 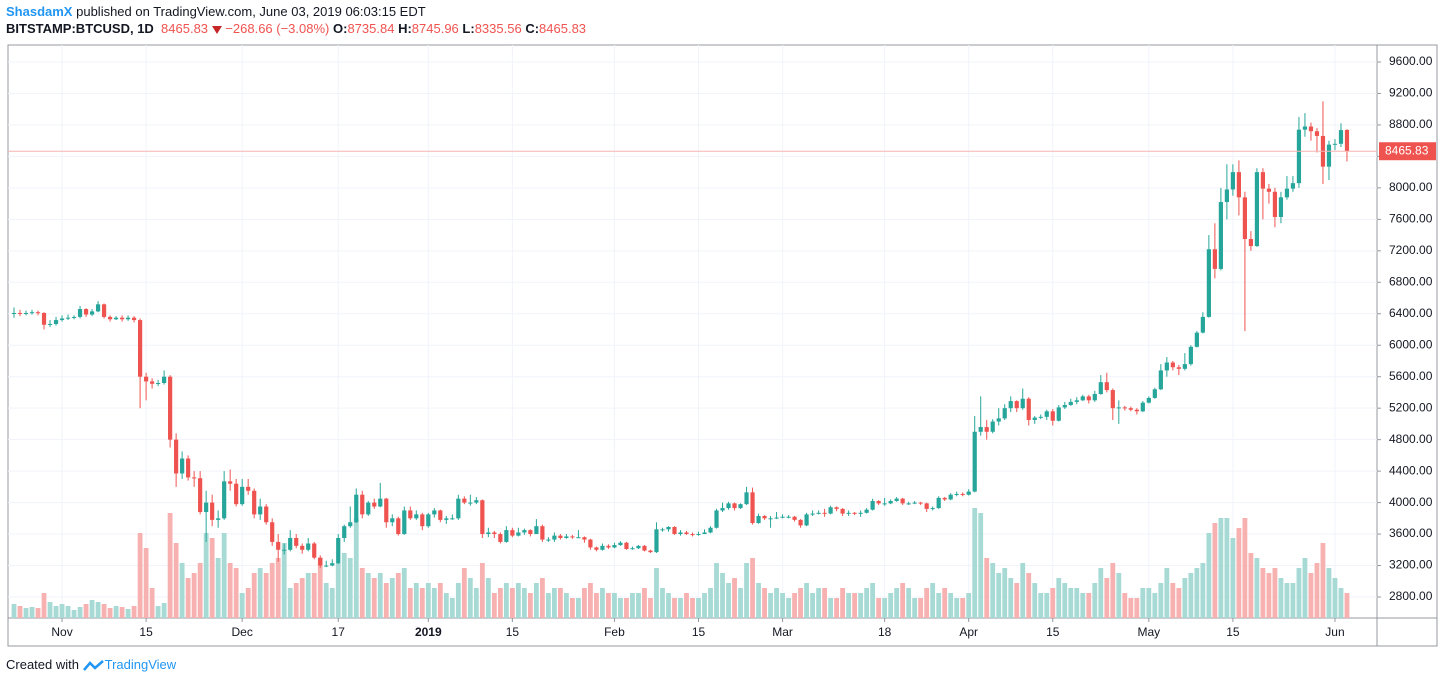 What do you see at coordinates (39, 11) in the screenshot?
I see `author: ShasdamX` at bounding box center [39, 11].